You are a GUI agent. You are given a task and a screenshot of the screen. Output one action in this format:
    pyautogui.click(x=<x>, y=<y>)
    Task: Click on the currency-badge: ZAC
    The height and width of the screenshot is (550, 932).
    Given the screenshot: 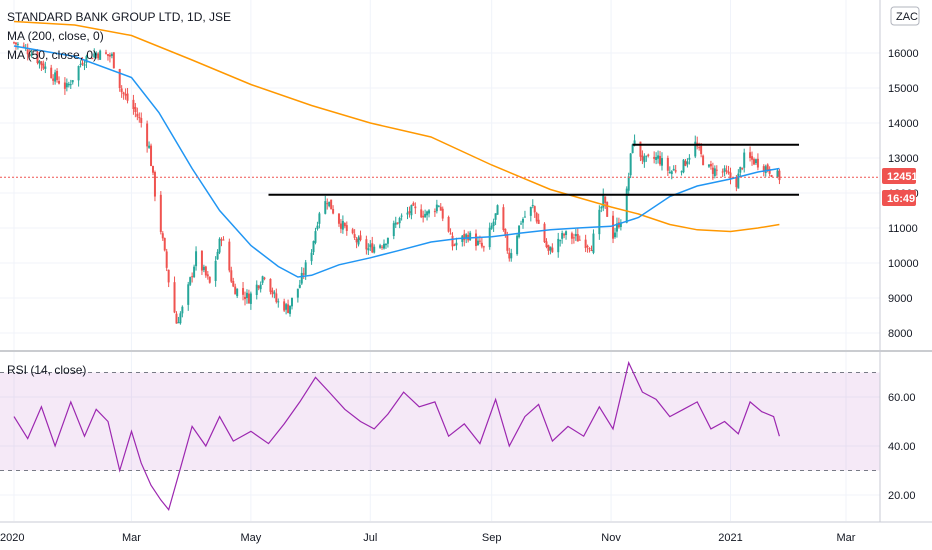 What is the action you would take?
    pyautogui.click(x=905, y=16)
    